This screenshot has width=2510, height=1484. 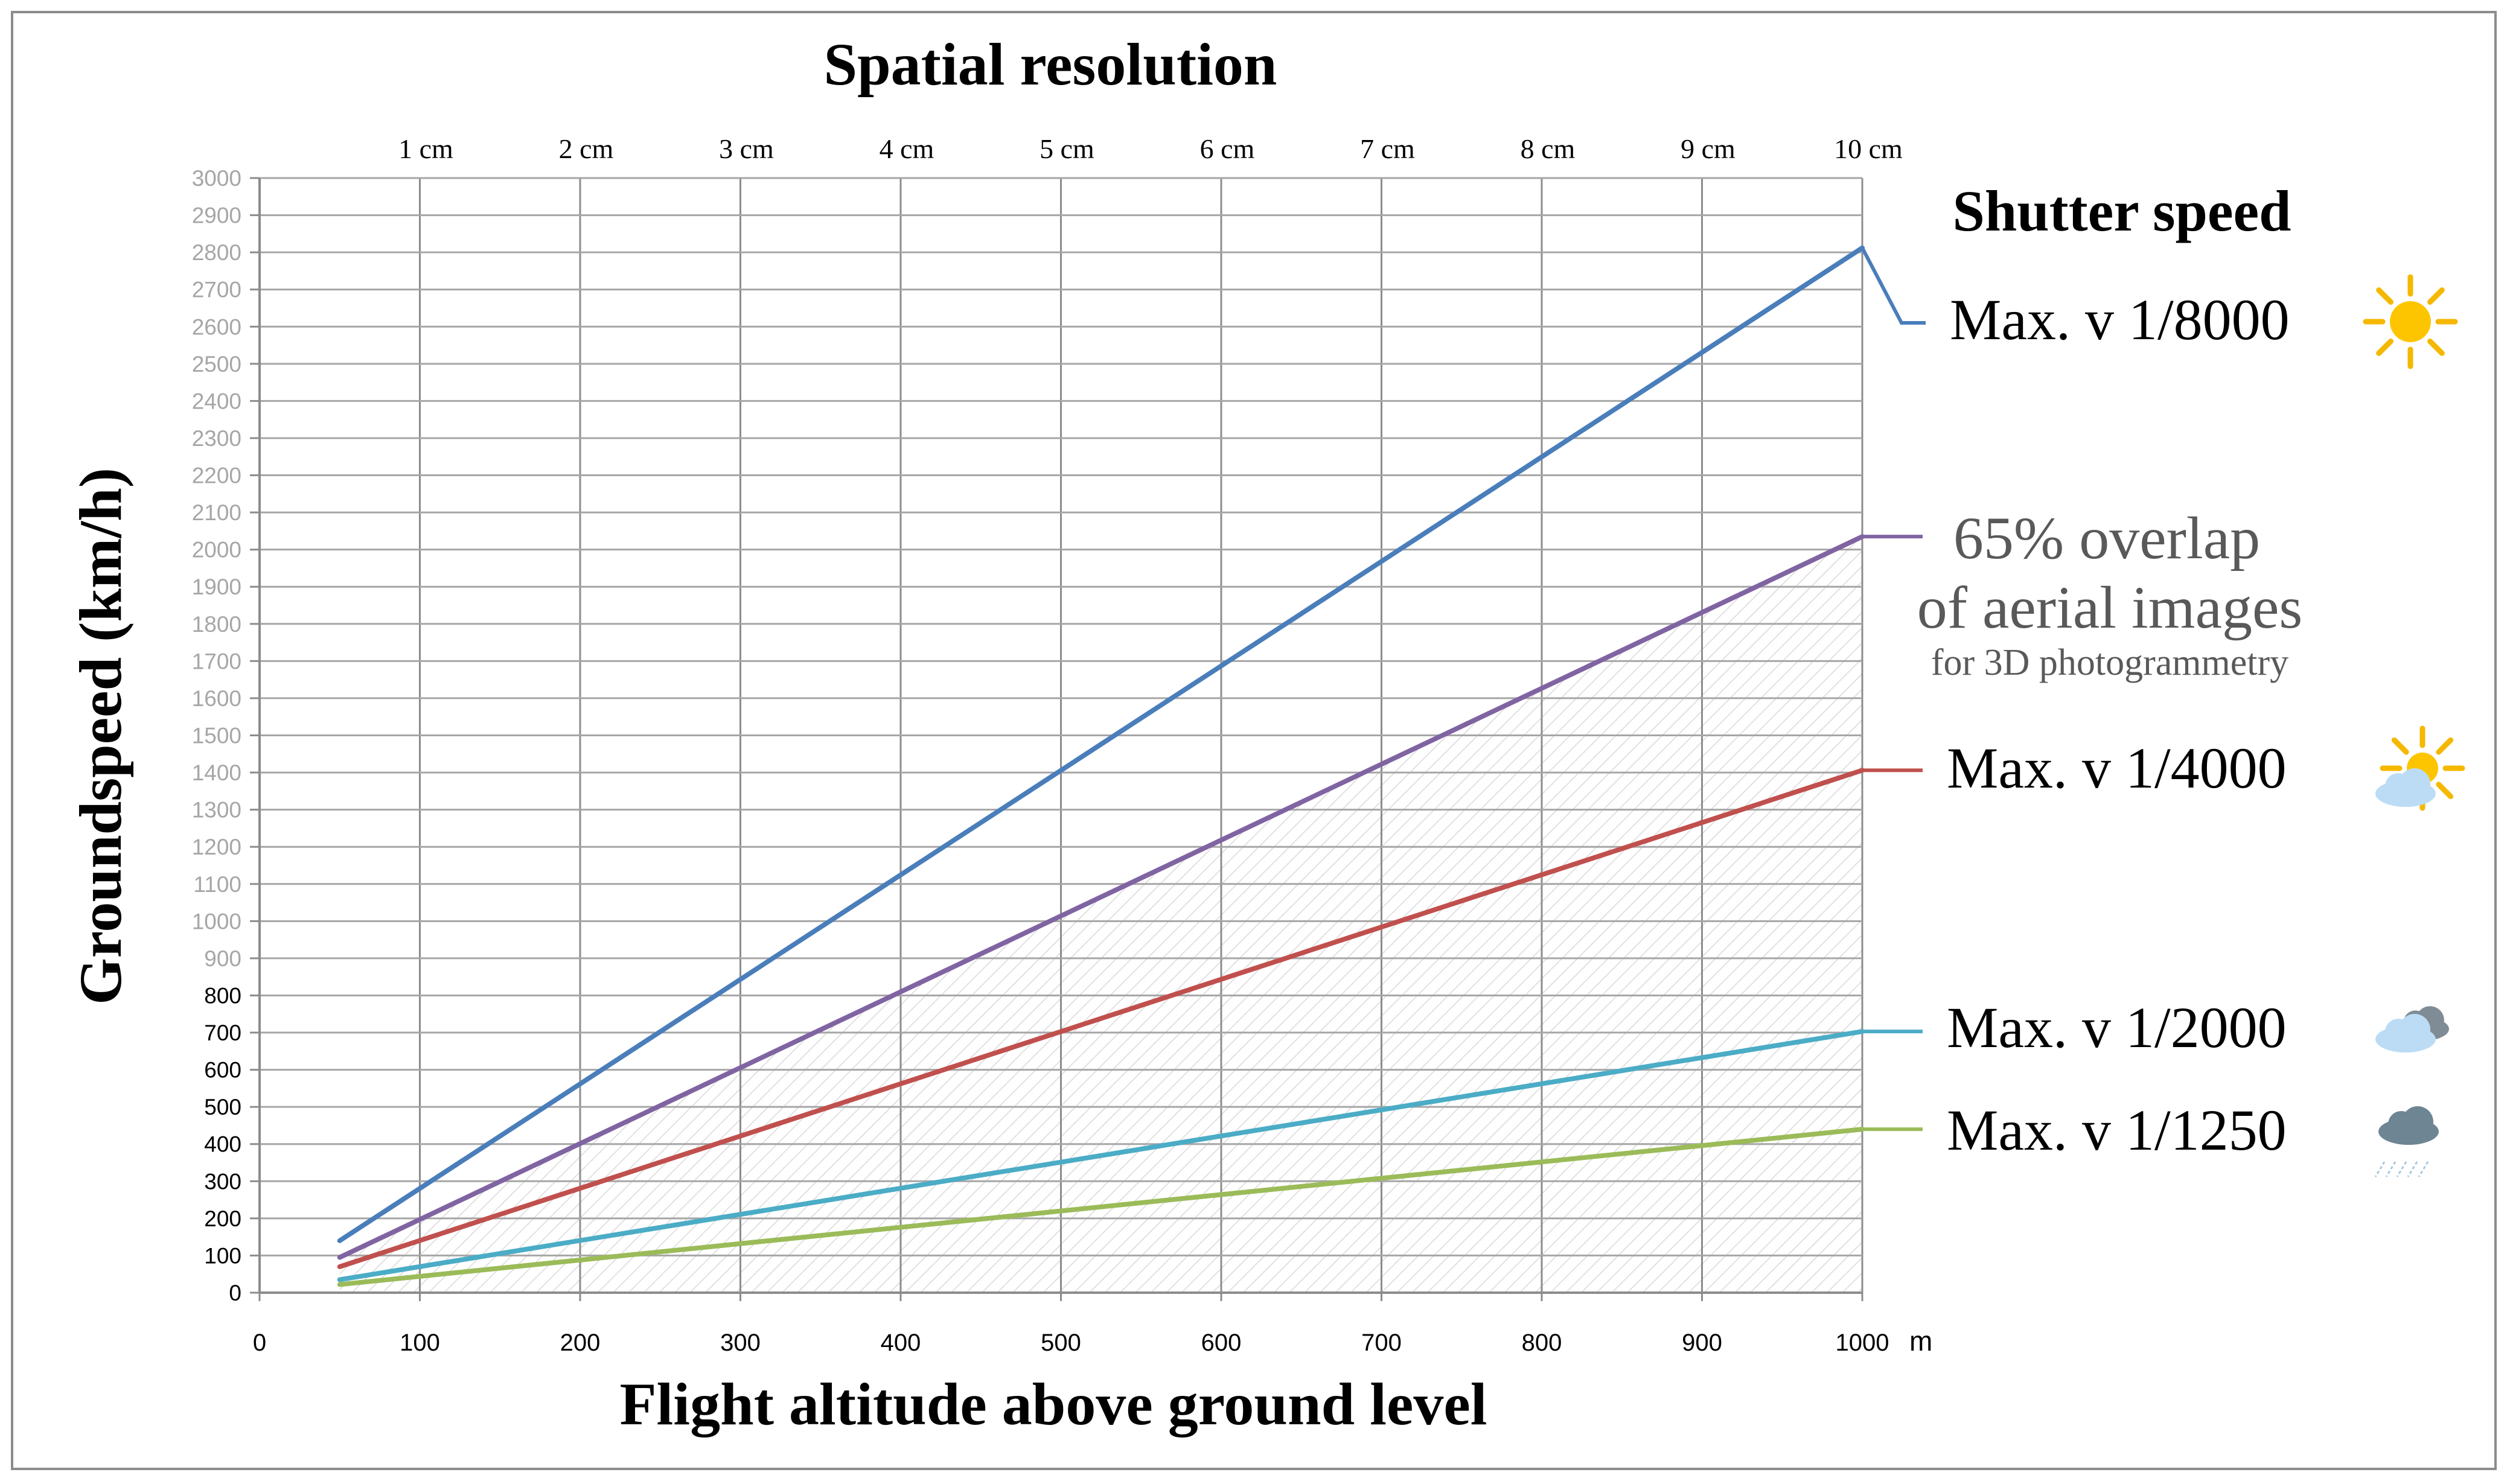 What do you see at coordinates (1702, 1343) in the screenshot?
I see `x-tick-label: 900` at bounding box center [1702, 1343].